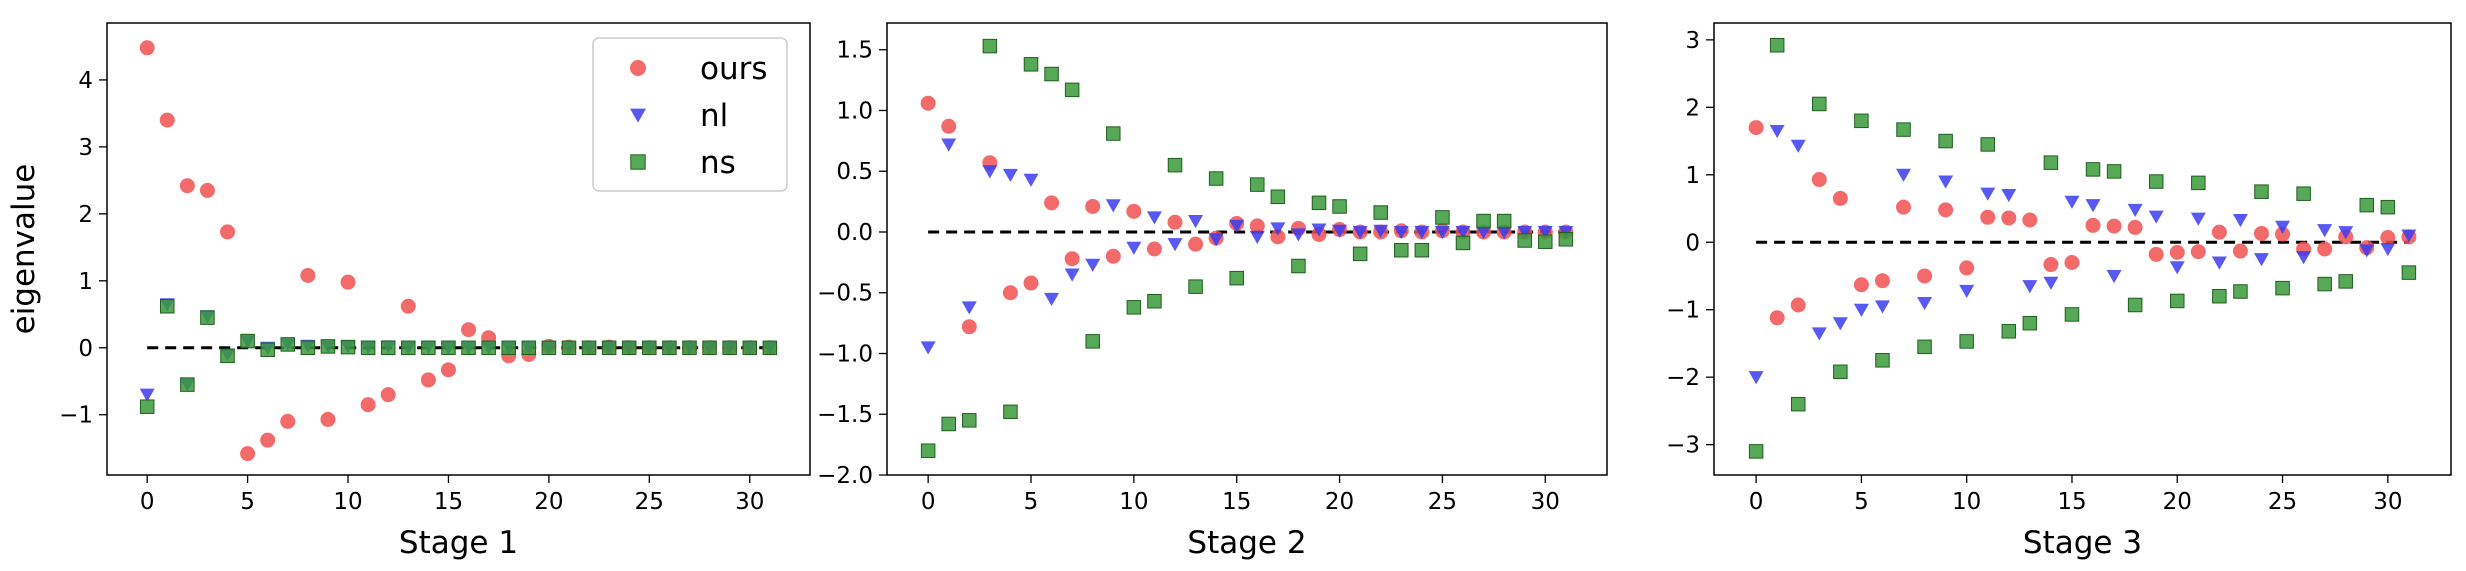  Describe the element at coordinates (1246, 543) in the screenshot. I see `x-axis-label: Stage 2` at that location.